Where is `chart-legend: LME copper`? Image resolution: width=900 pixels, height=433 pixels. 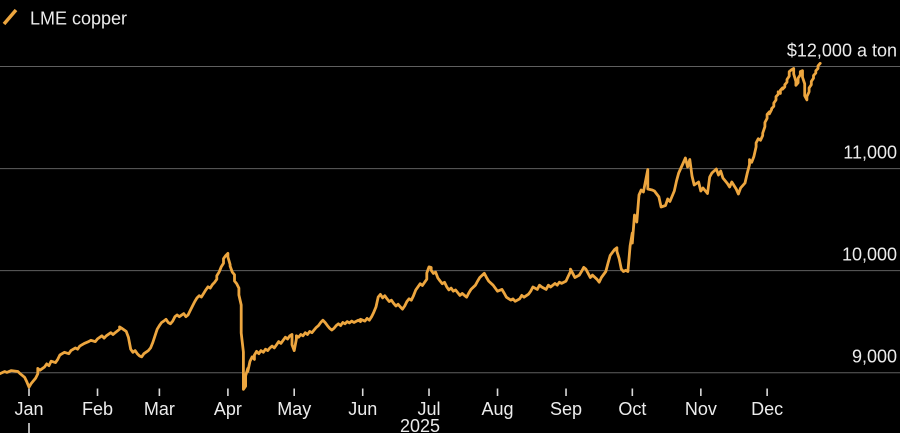 chart-legend: LME copper is located at coordinates (64, 18).